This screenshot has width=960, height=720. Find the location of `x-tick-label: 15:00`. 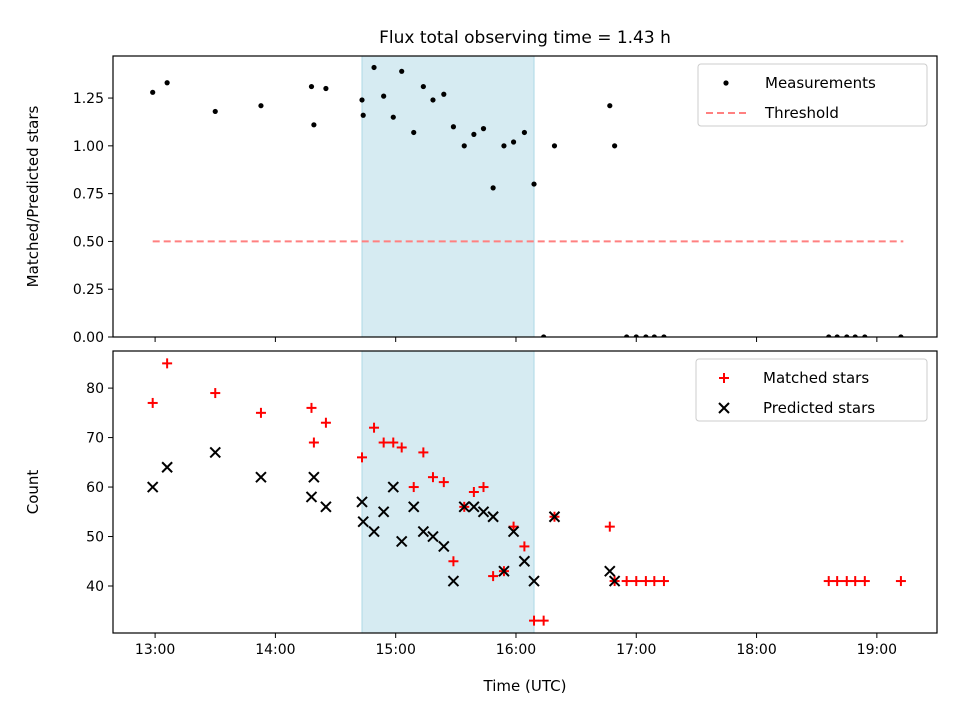

x-tick-label: 15:00 is located at coordinates (396, 650).